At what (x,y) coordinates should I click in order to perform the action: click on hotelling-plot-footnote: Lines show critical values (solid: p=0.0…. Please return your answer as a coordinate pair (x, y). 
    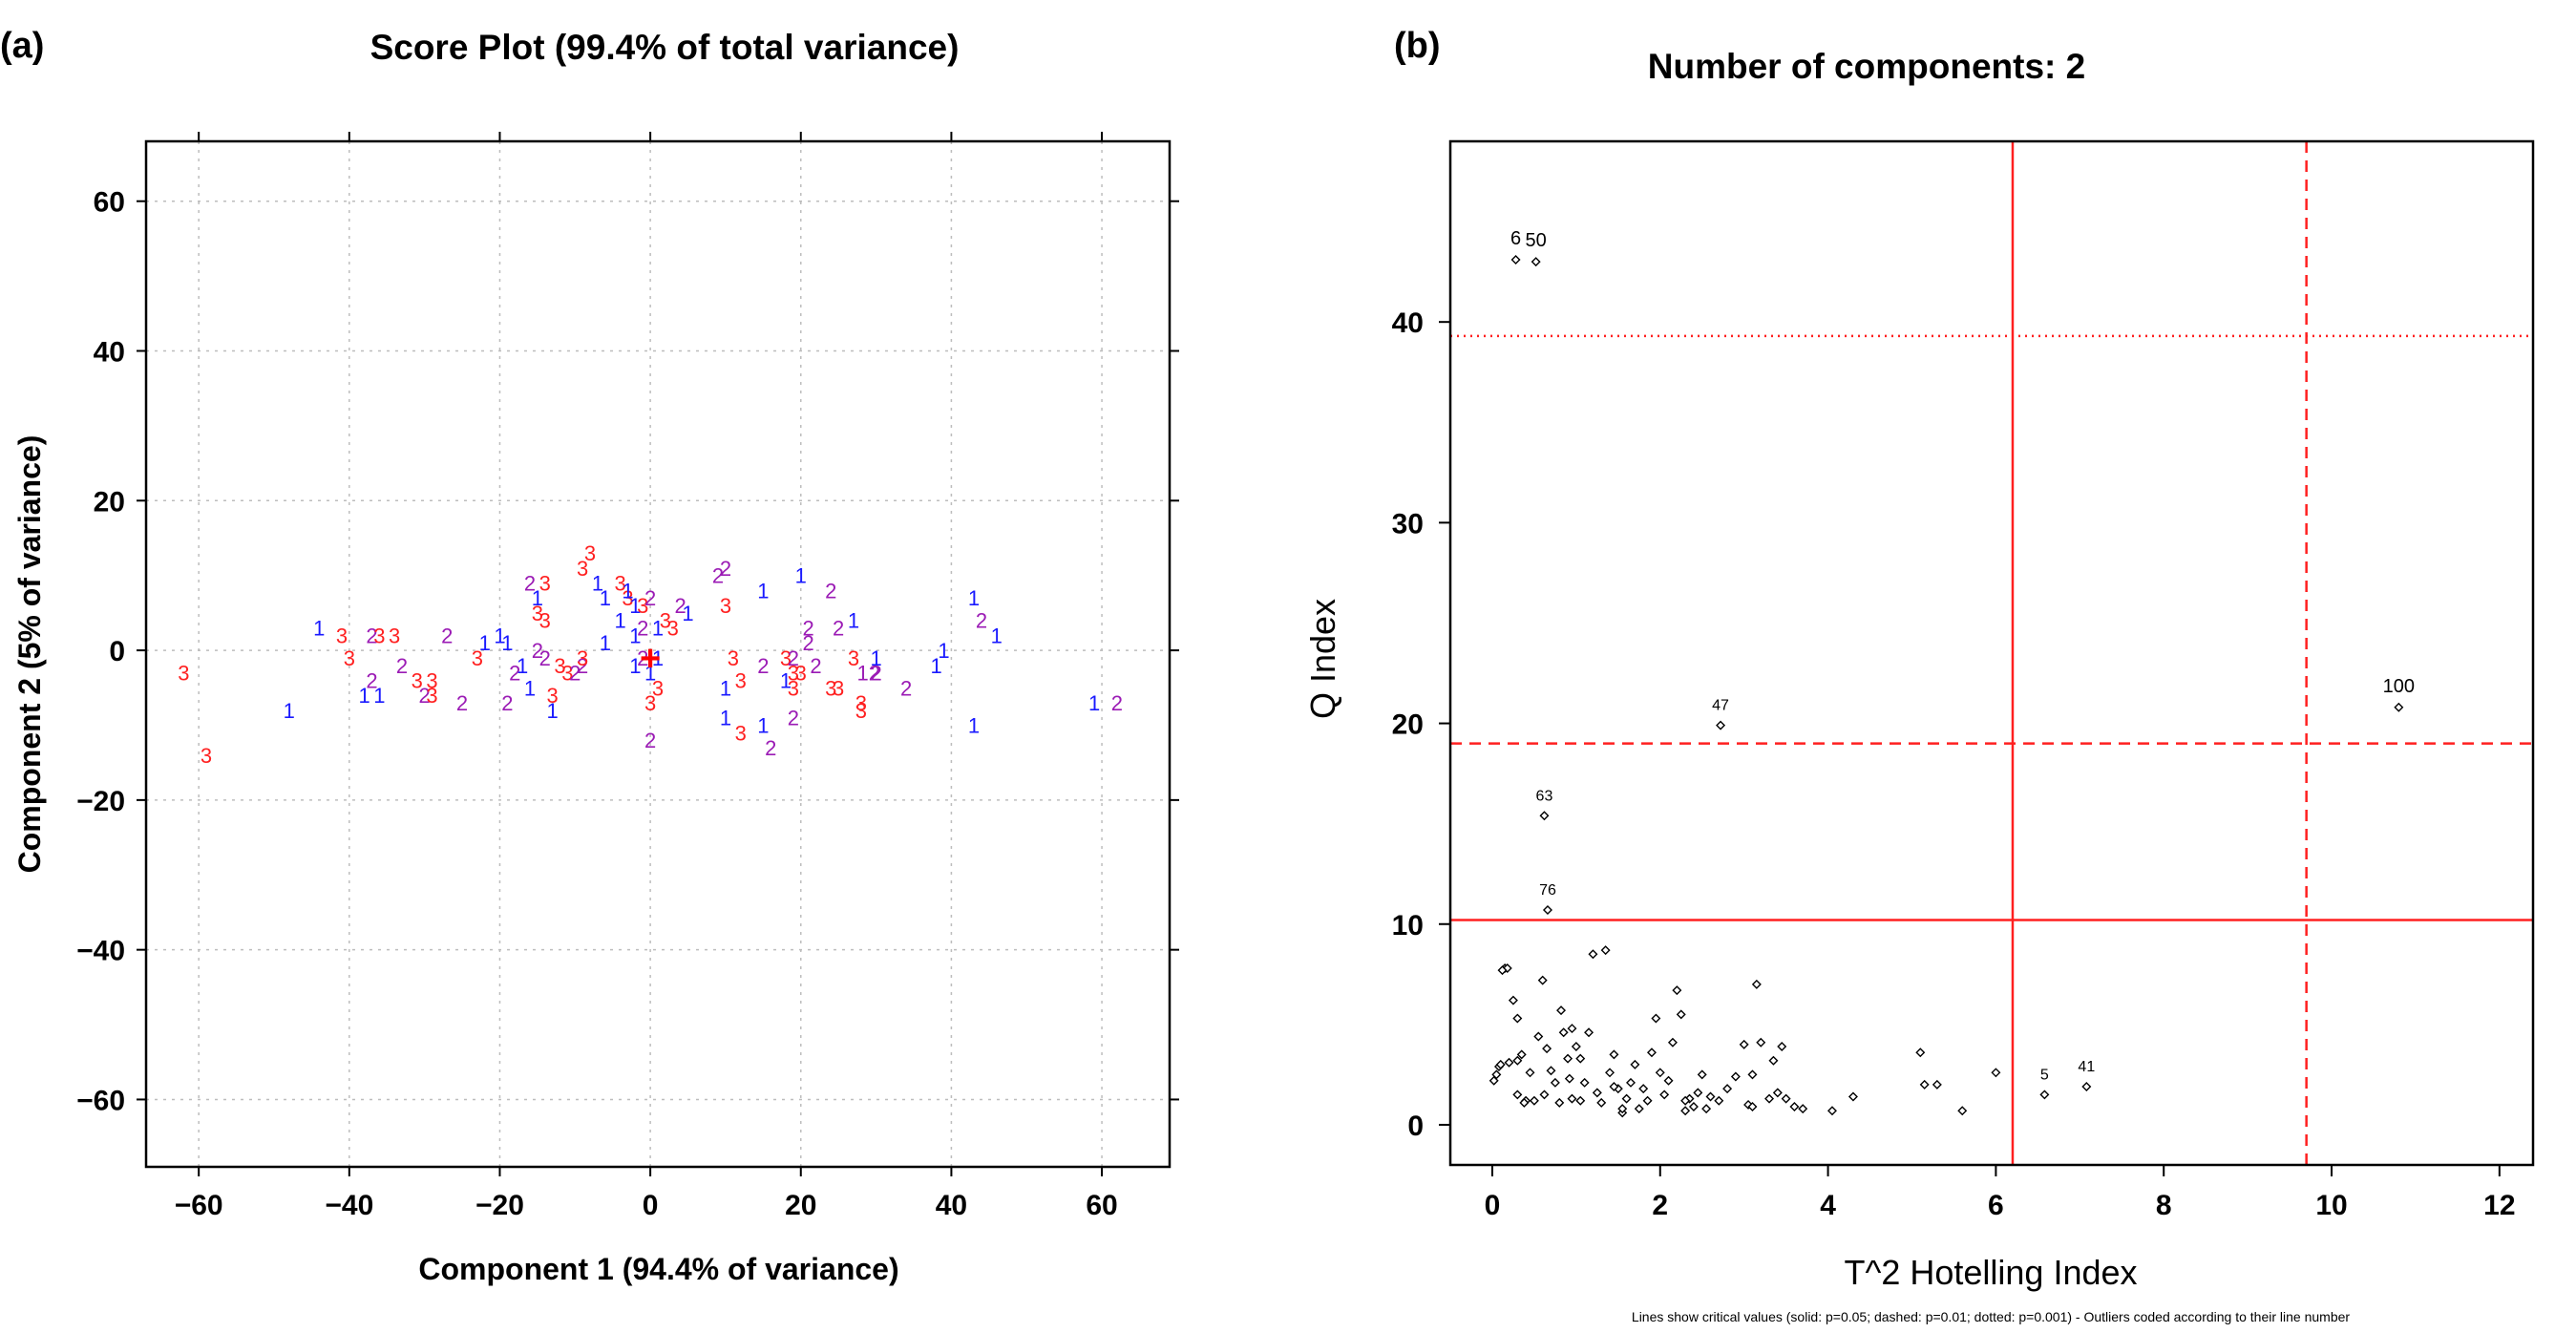
    Looking at the image, I should click on (1991, 1317).